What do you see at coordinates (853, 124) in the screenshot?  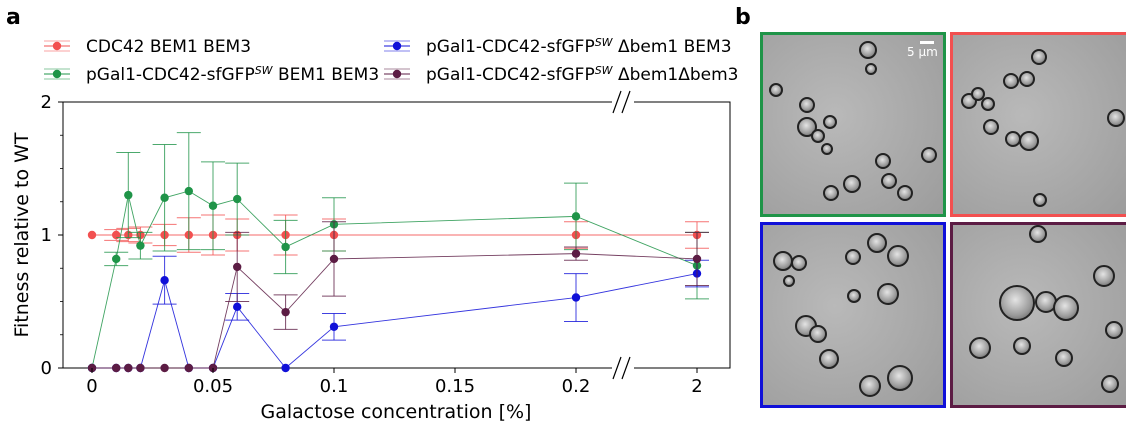 I see `micrograph-green-frame: 5 µm` at bounding box center [853, 124].